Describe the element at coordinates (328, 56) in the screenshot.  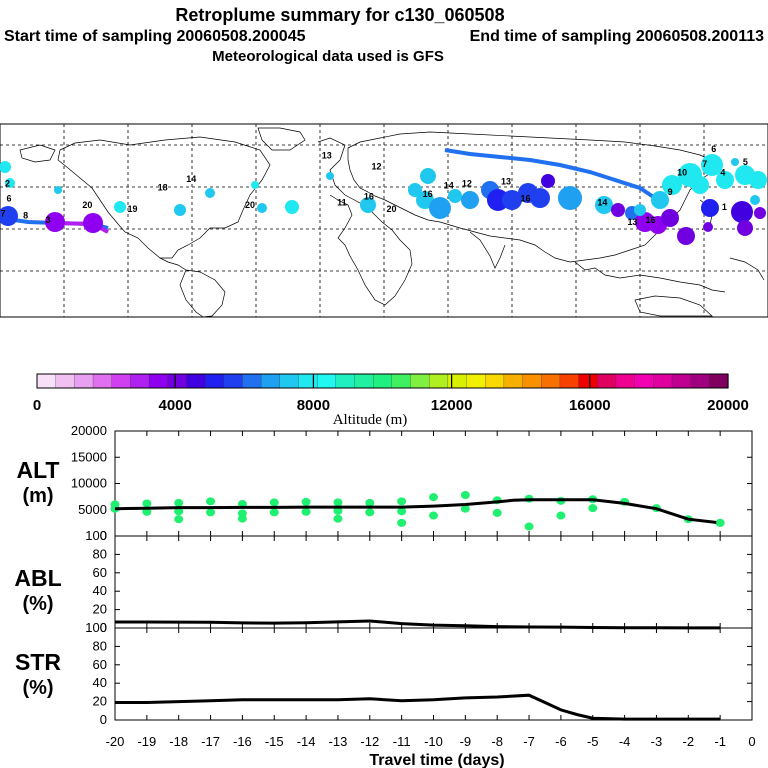
I see `met-data-label: Meteorological data used is GFS` at that location.